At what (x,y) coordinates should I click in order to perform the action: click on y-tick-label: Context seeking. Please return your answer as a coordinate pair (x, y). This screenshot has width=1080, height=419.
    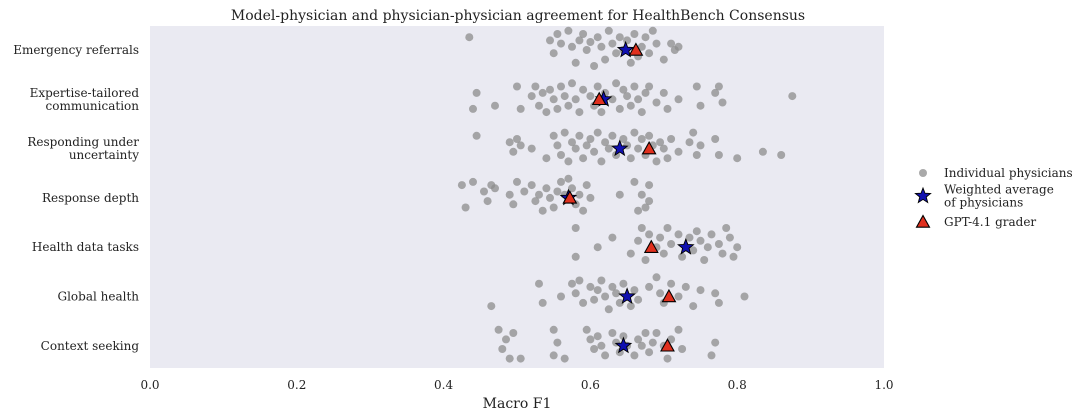
    Looking at the image, I should click on (90, 346).